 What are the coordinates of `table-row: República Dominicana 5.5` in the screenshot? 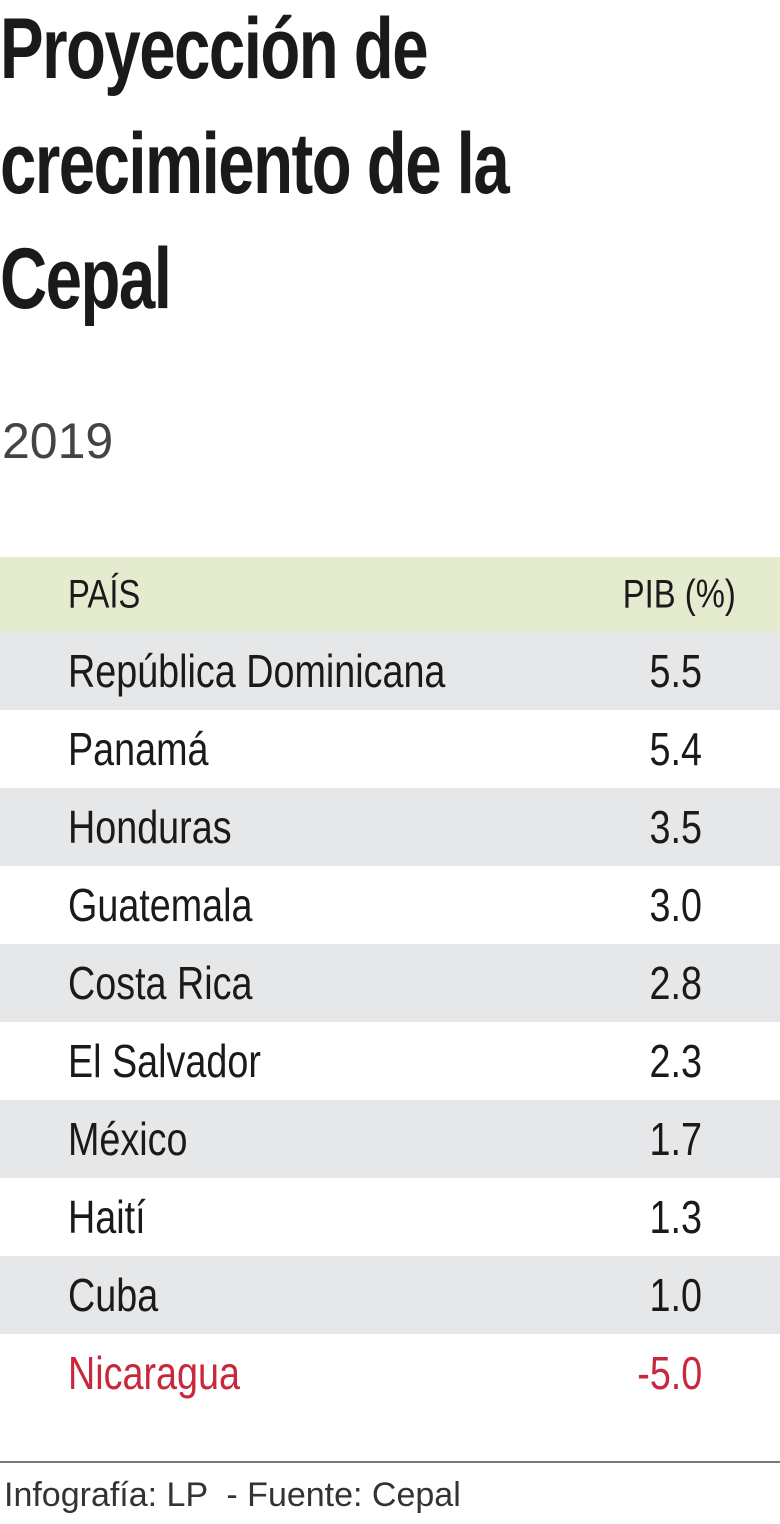 It's located at (390, 671).